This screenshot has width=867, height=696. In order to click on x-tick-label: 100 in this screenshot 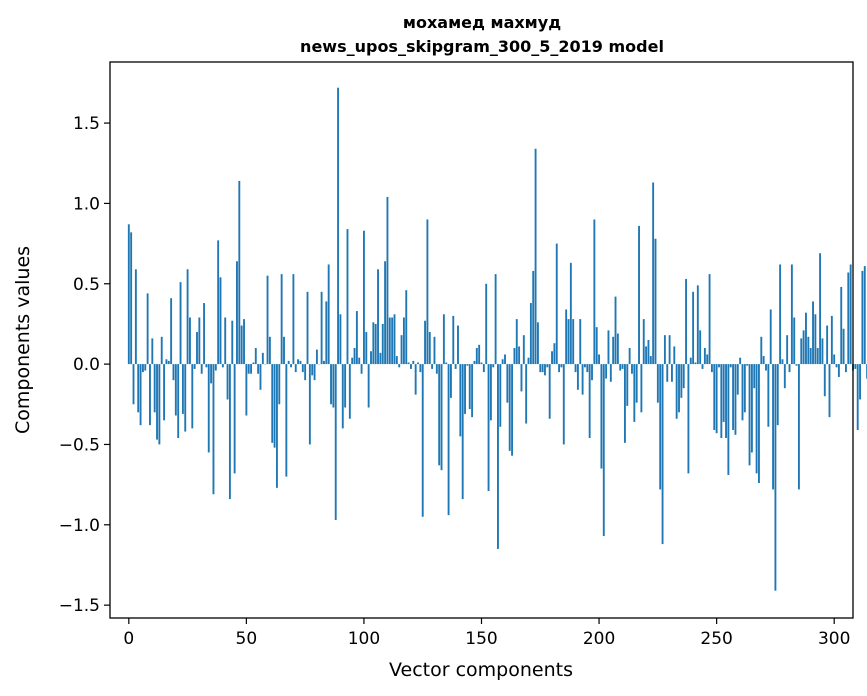, I will do `click(364, 639)`.